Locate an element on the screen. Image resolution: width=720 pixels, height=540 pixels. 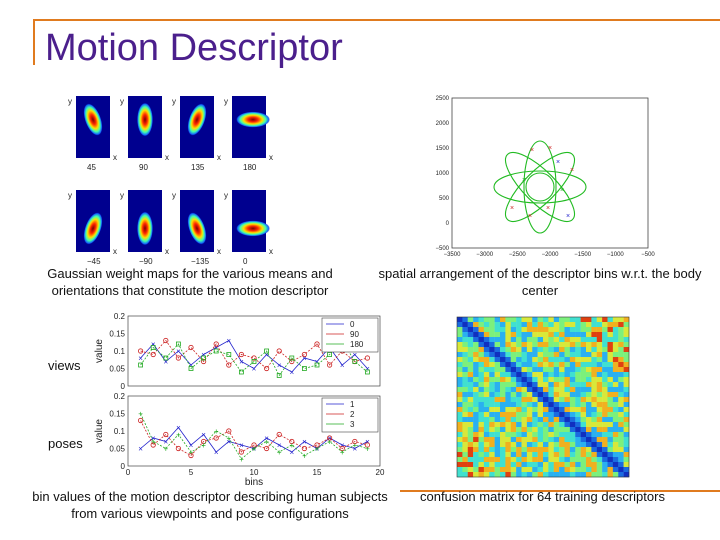
weight-map-angle-label: 0 is located at coordinates (245, 261).